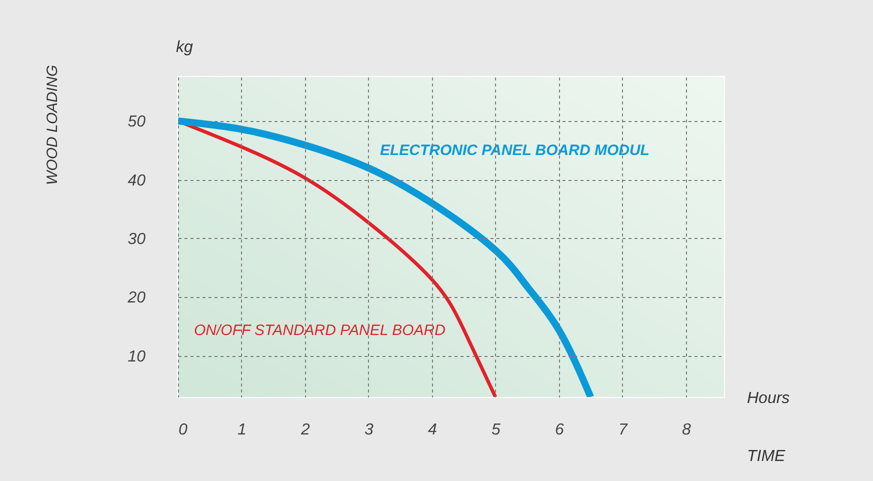 This screenshot has height=481, width=873. Describe the element at coordinates (137, 181) in the screenshot. I see `y-tick-label: 40` at that location.